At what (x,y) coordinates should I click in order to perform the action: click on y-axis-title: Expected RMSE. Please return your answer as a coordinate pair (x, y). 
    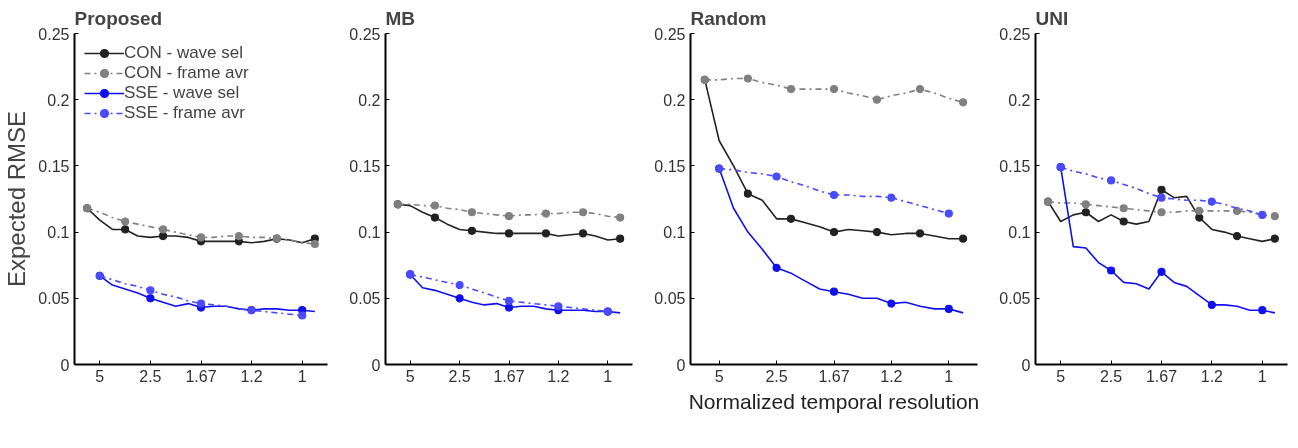
    Looking at the image, I should click on (17, 199).